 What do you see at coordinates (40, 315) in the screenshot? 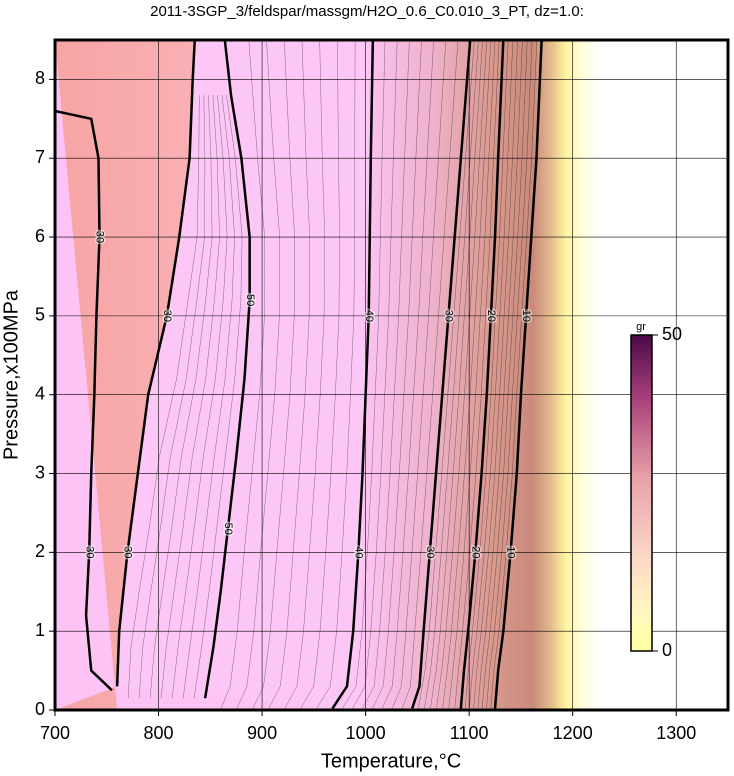
I see `y-tick-label: 5` at bounding box center [40, 315].